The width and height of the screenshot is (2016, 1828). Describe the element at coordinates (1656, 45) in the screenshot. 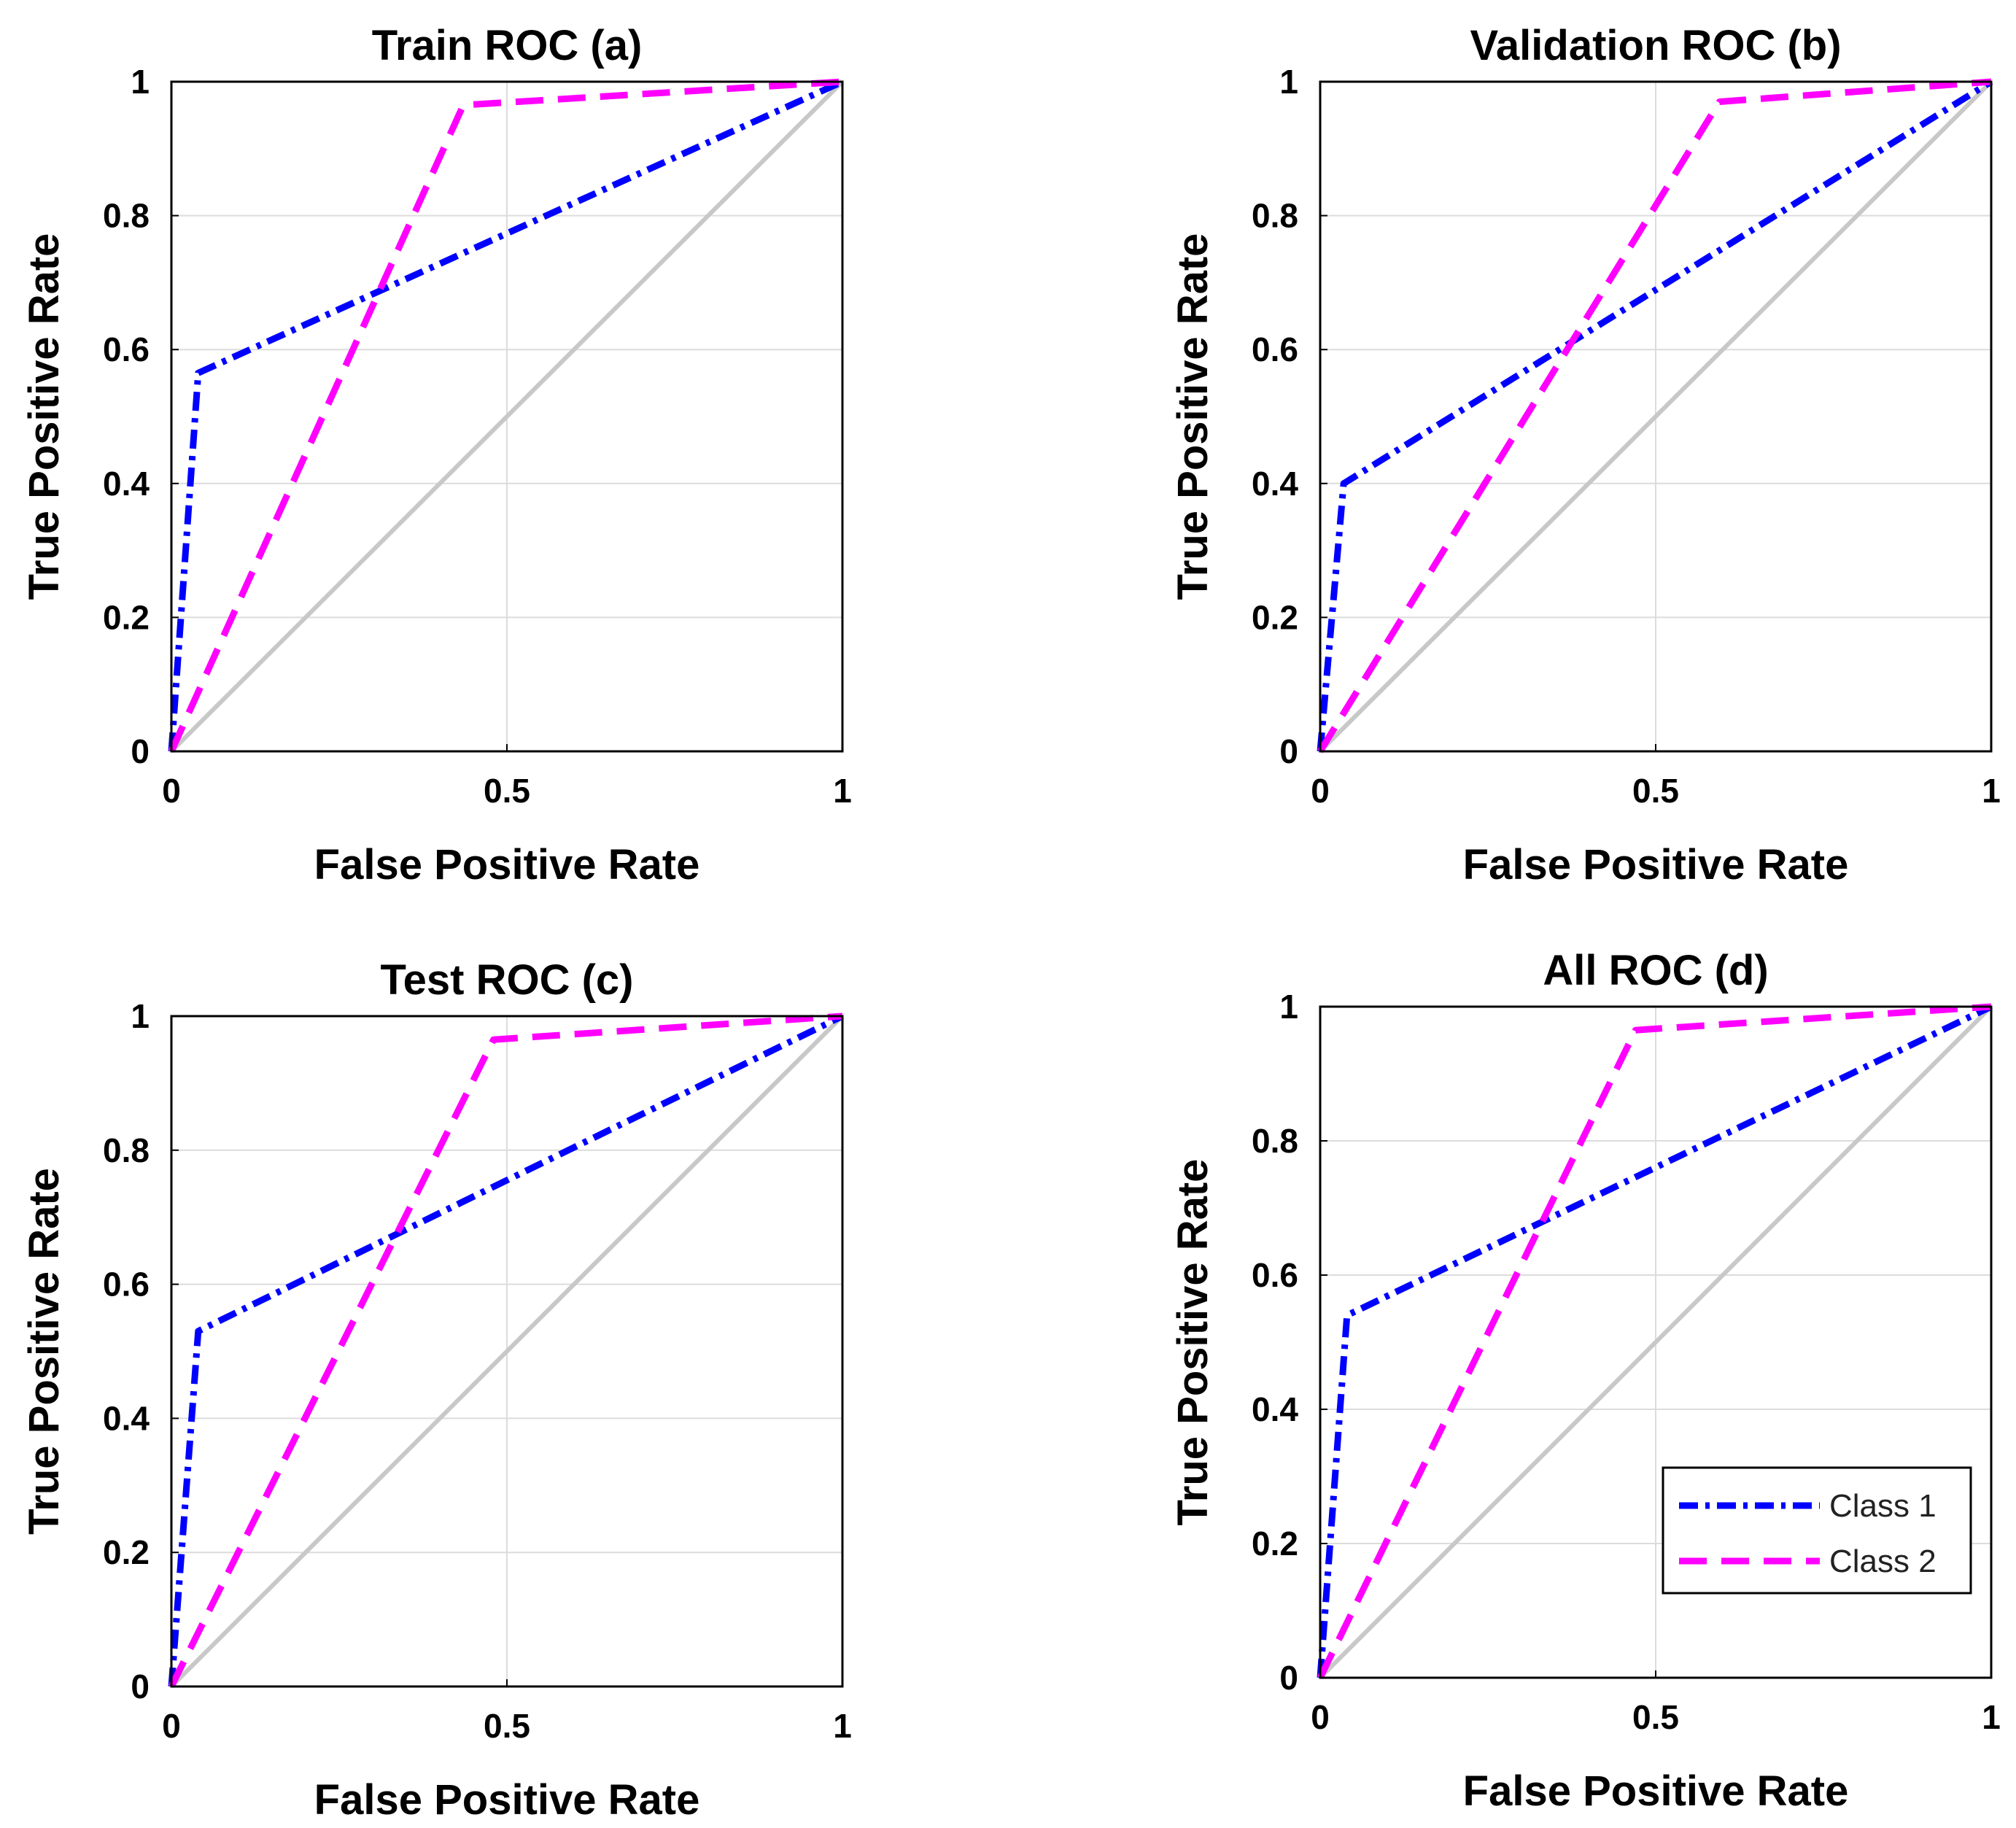

I see `chart-title: Validation ROC (b)` at that location.